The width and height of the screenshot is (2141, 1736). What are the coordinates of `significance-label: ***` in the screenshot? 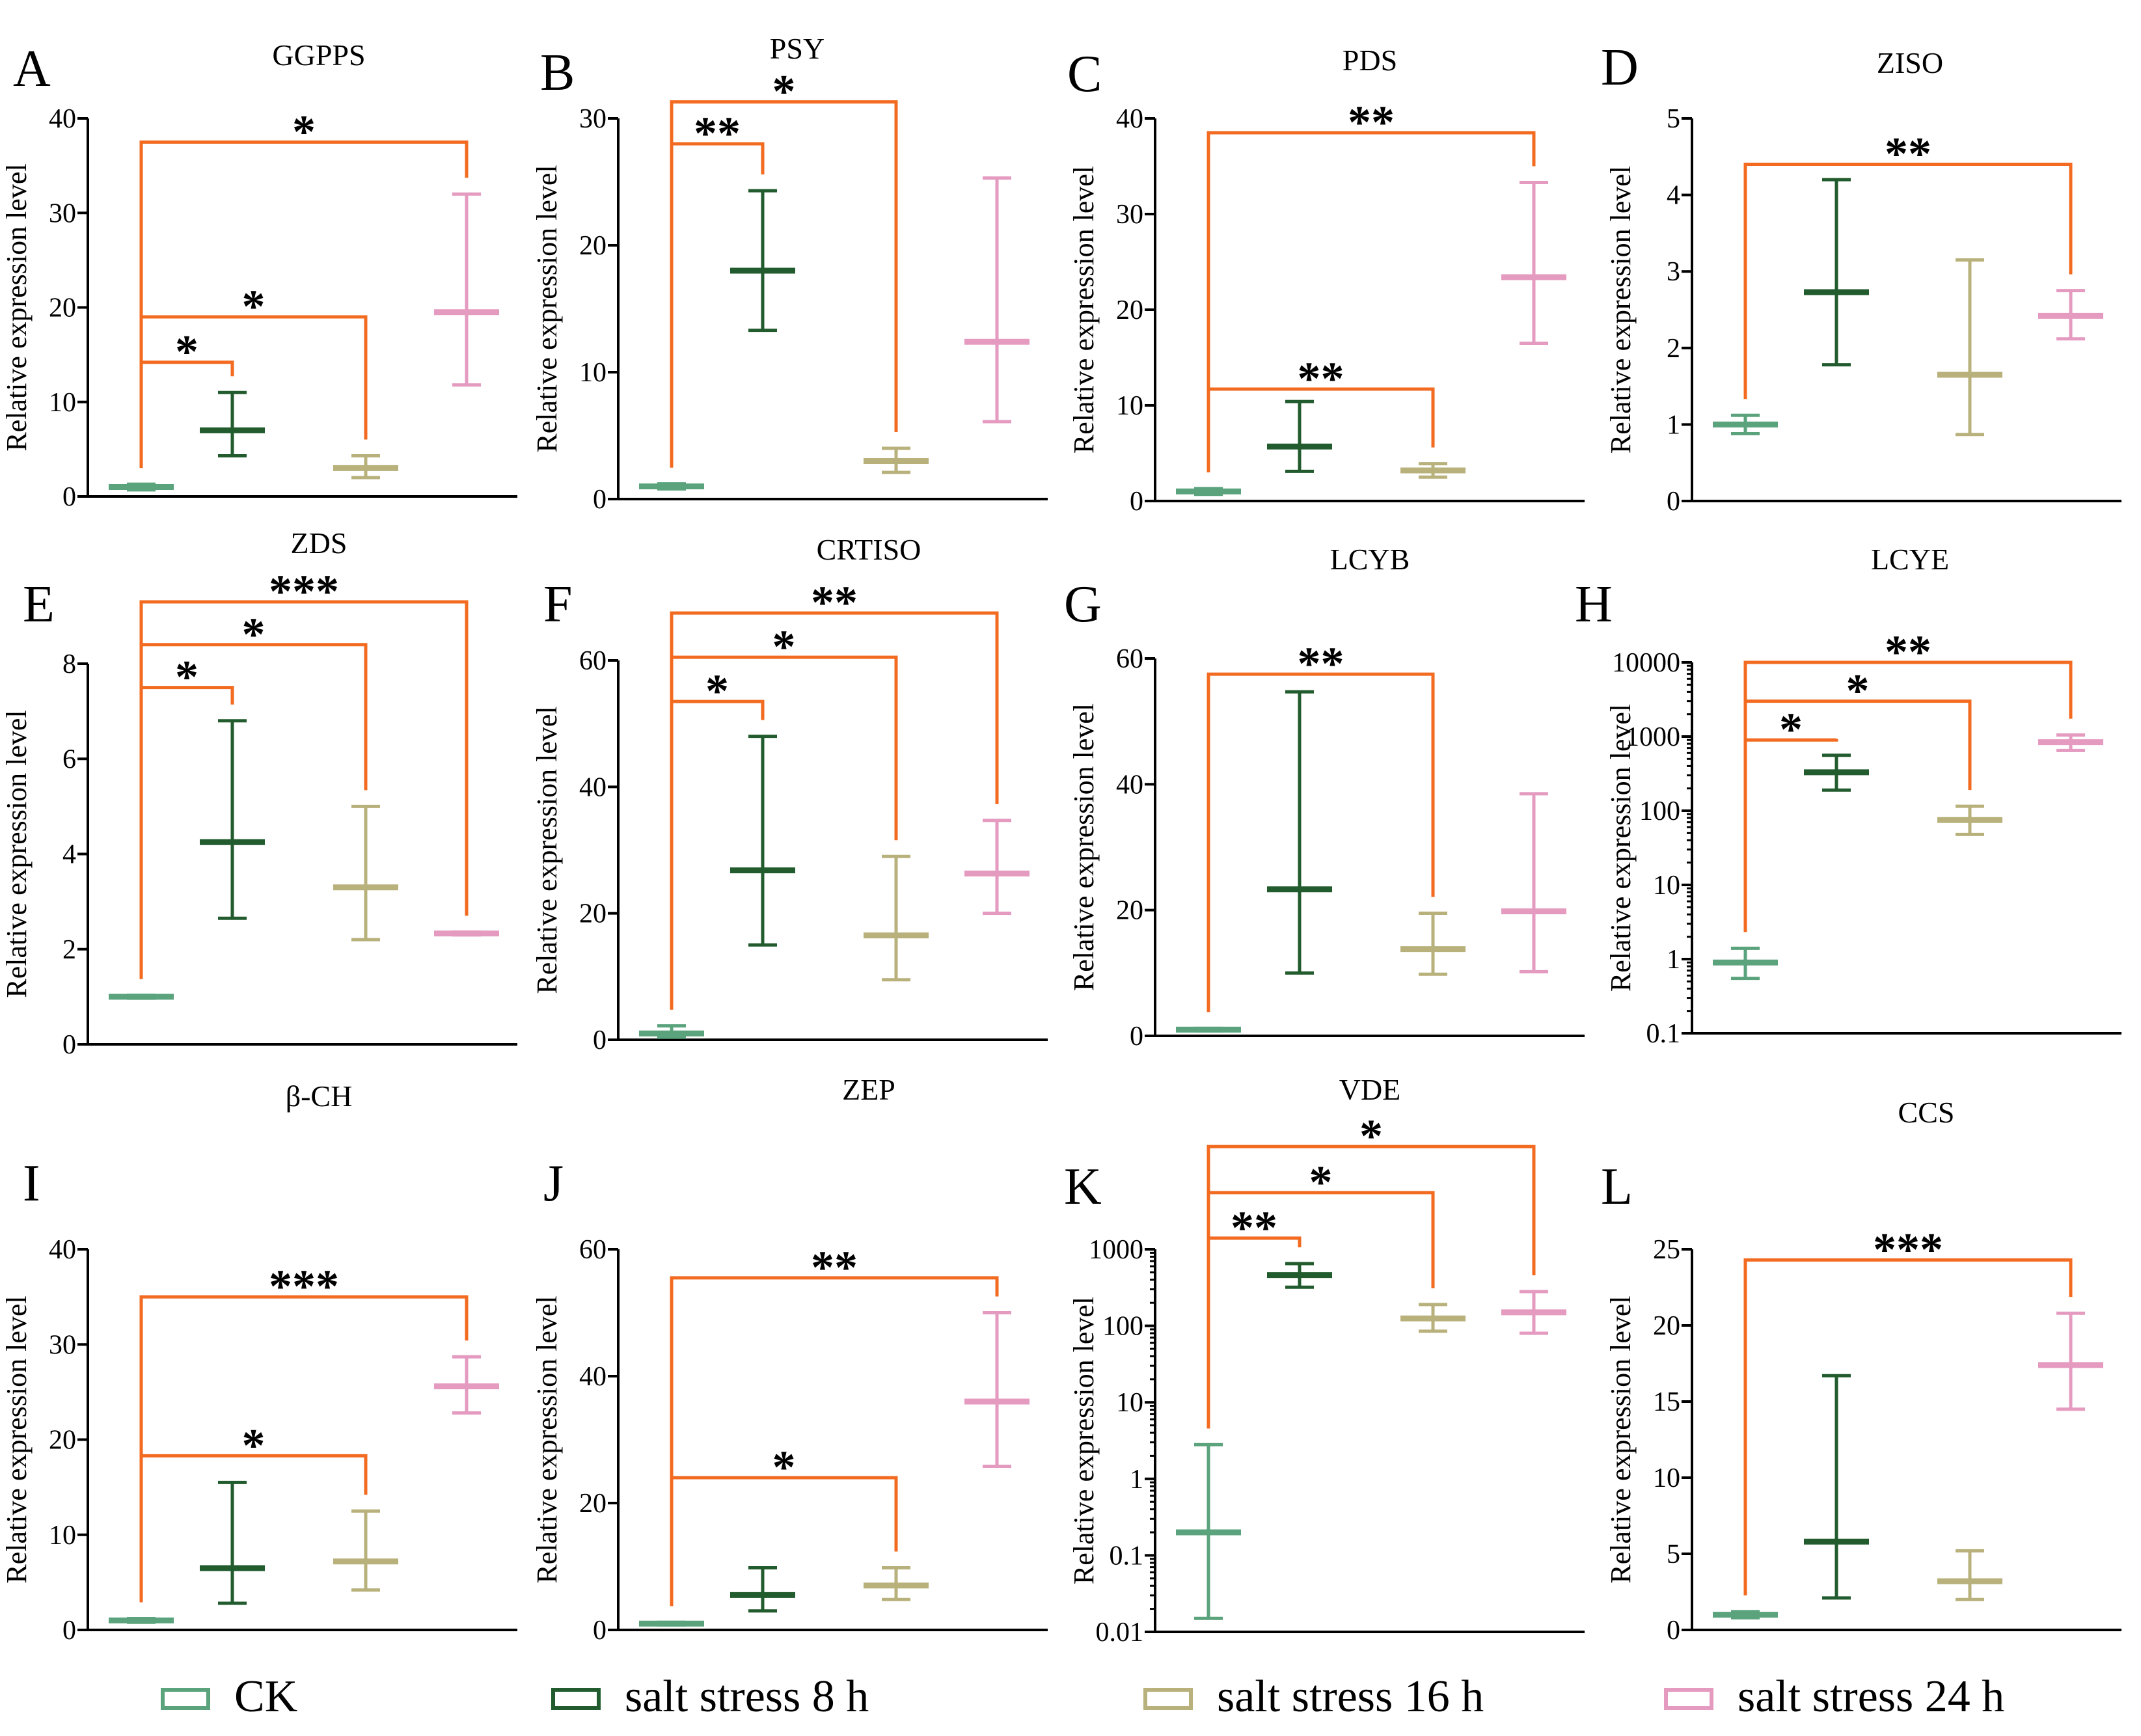 It's located at (304, 591).